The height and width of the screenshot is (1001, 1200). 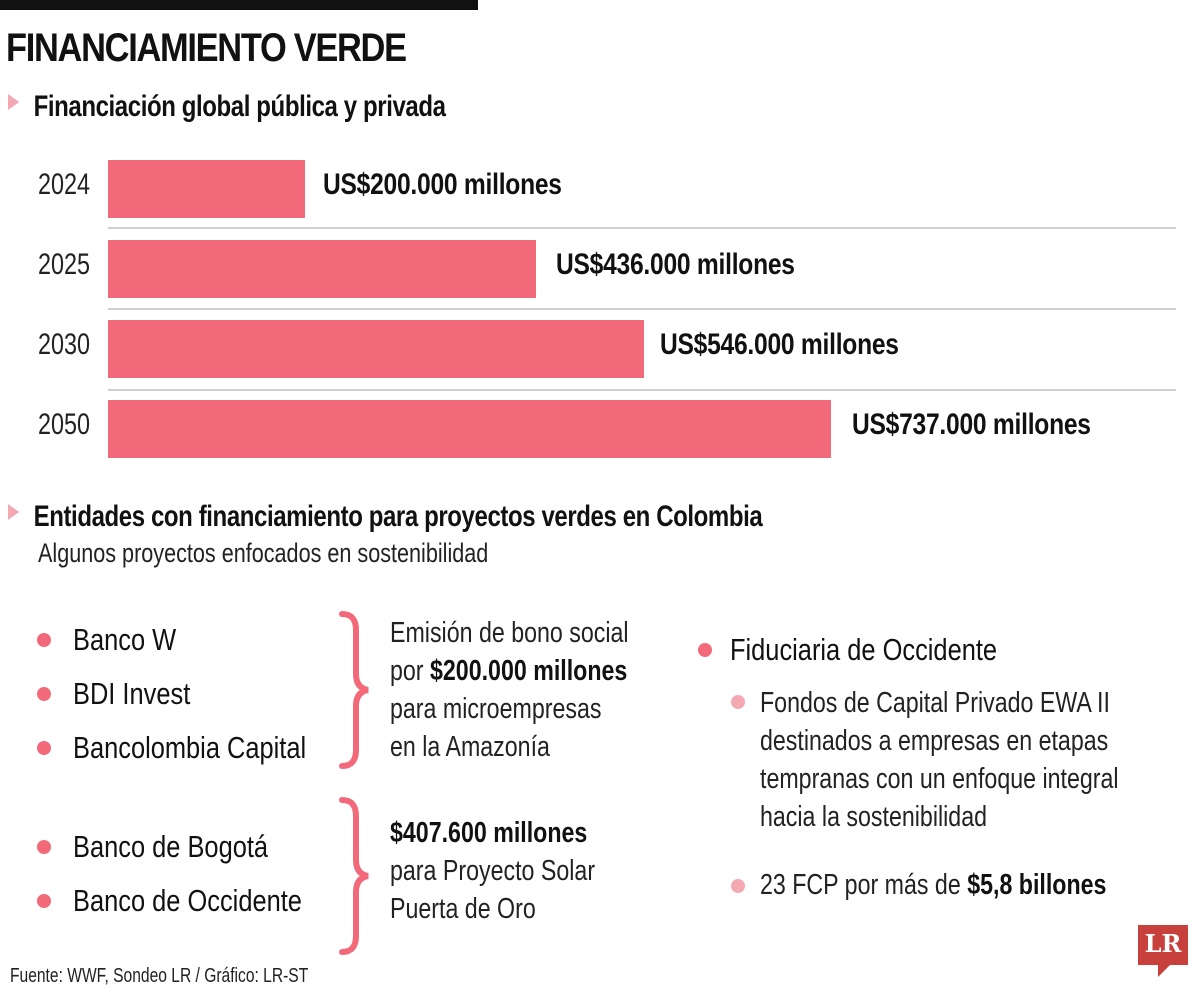 I want to click on desc-line: Fondos de Capital Privado EWA II, so click(x=935, y=703).